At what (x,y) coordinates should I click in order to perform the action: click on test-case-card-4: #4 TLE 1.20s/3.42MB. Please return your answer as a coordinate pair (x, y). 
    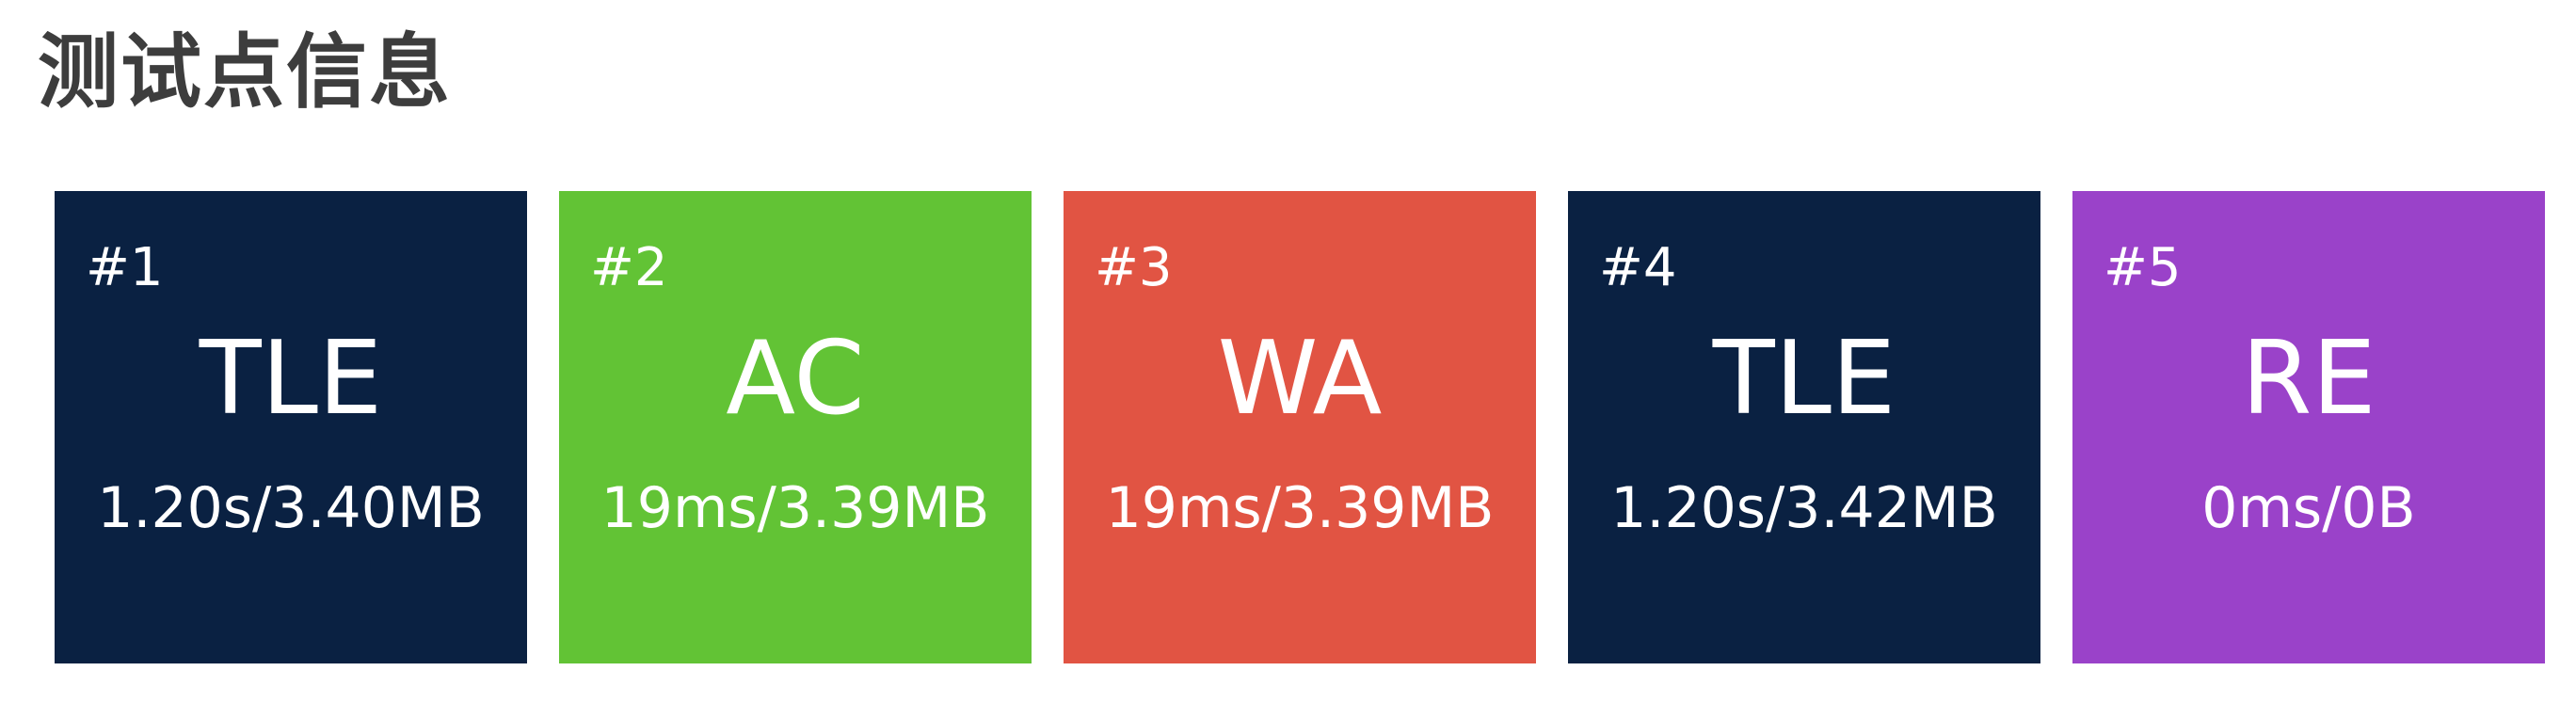
    Looking at the image, I should click on (1804, 427).